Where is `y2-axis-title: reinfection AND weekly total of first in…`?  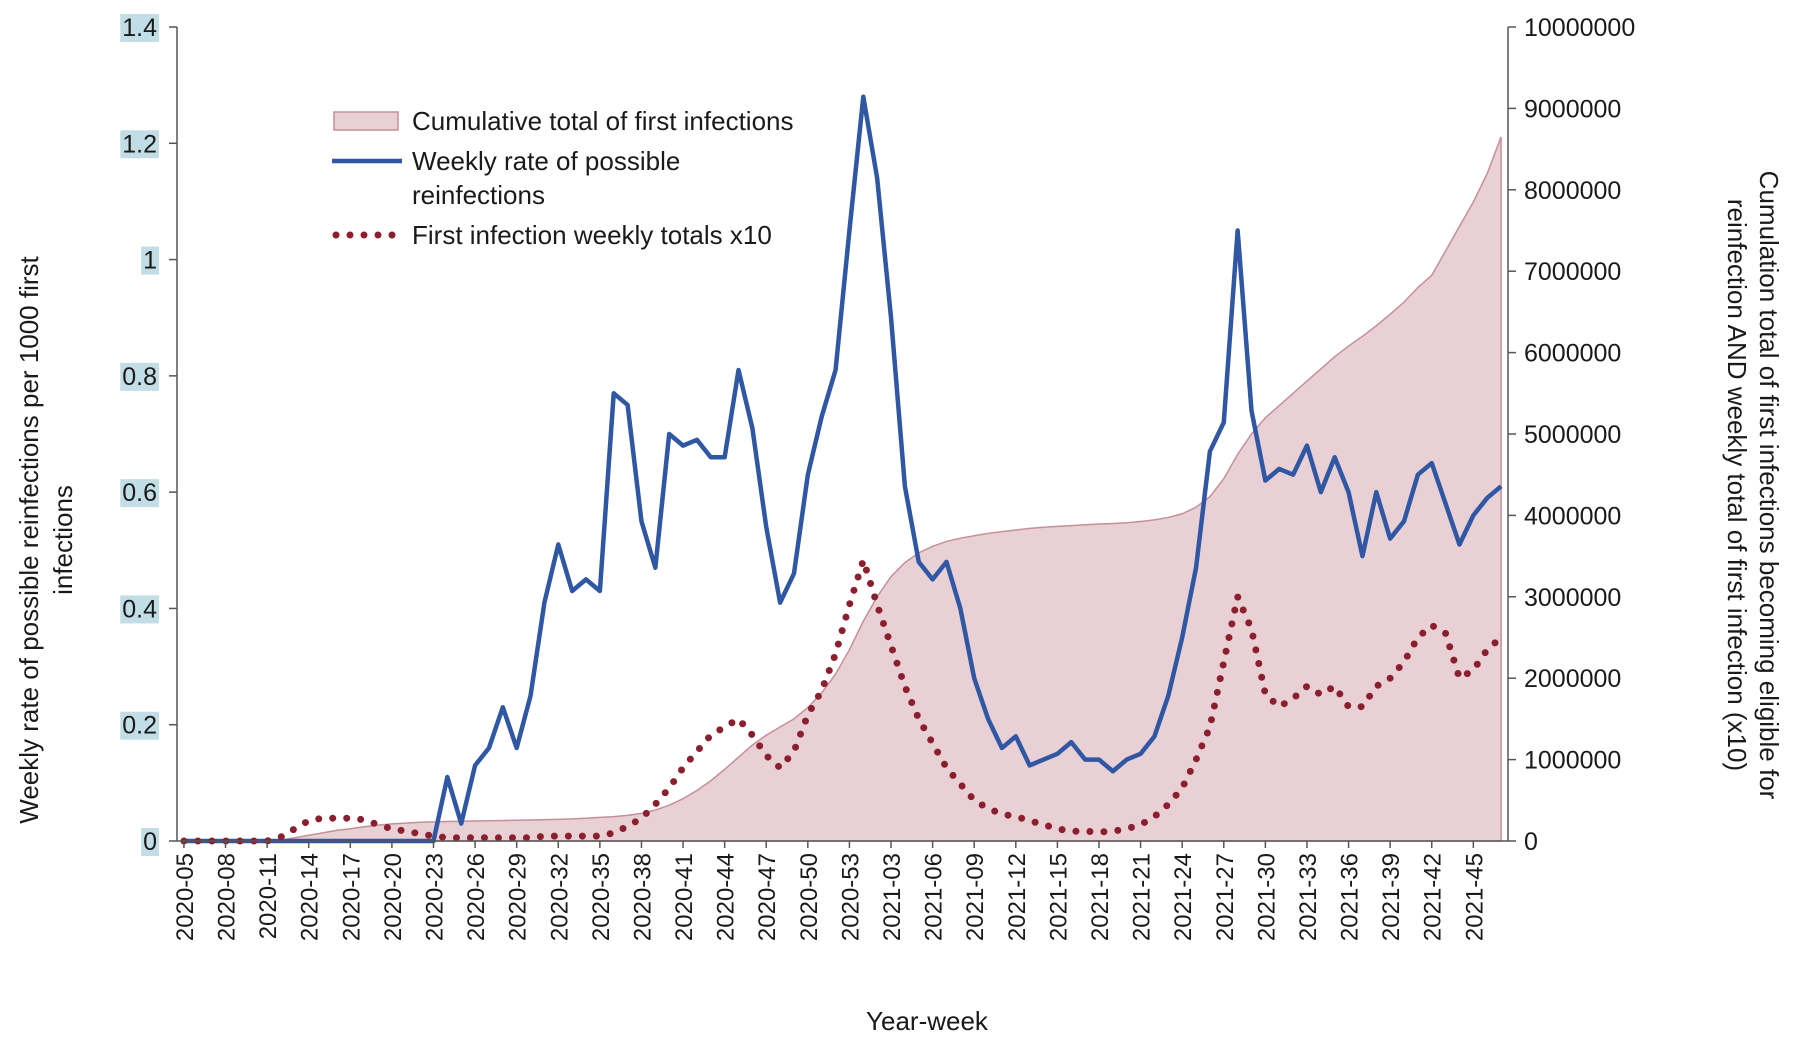
y2-axis-title: reinfection AND weekly total of first in… is located at coordinates (1737, 485).